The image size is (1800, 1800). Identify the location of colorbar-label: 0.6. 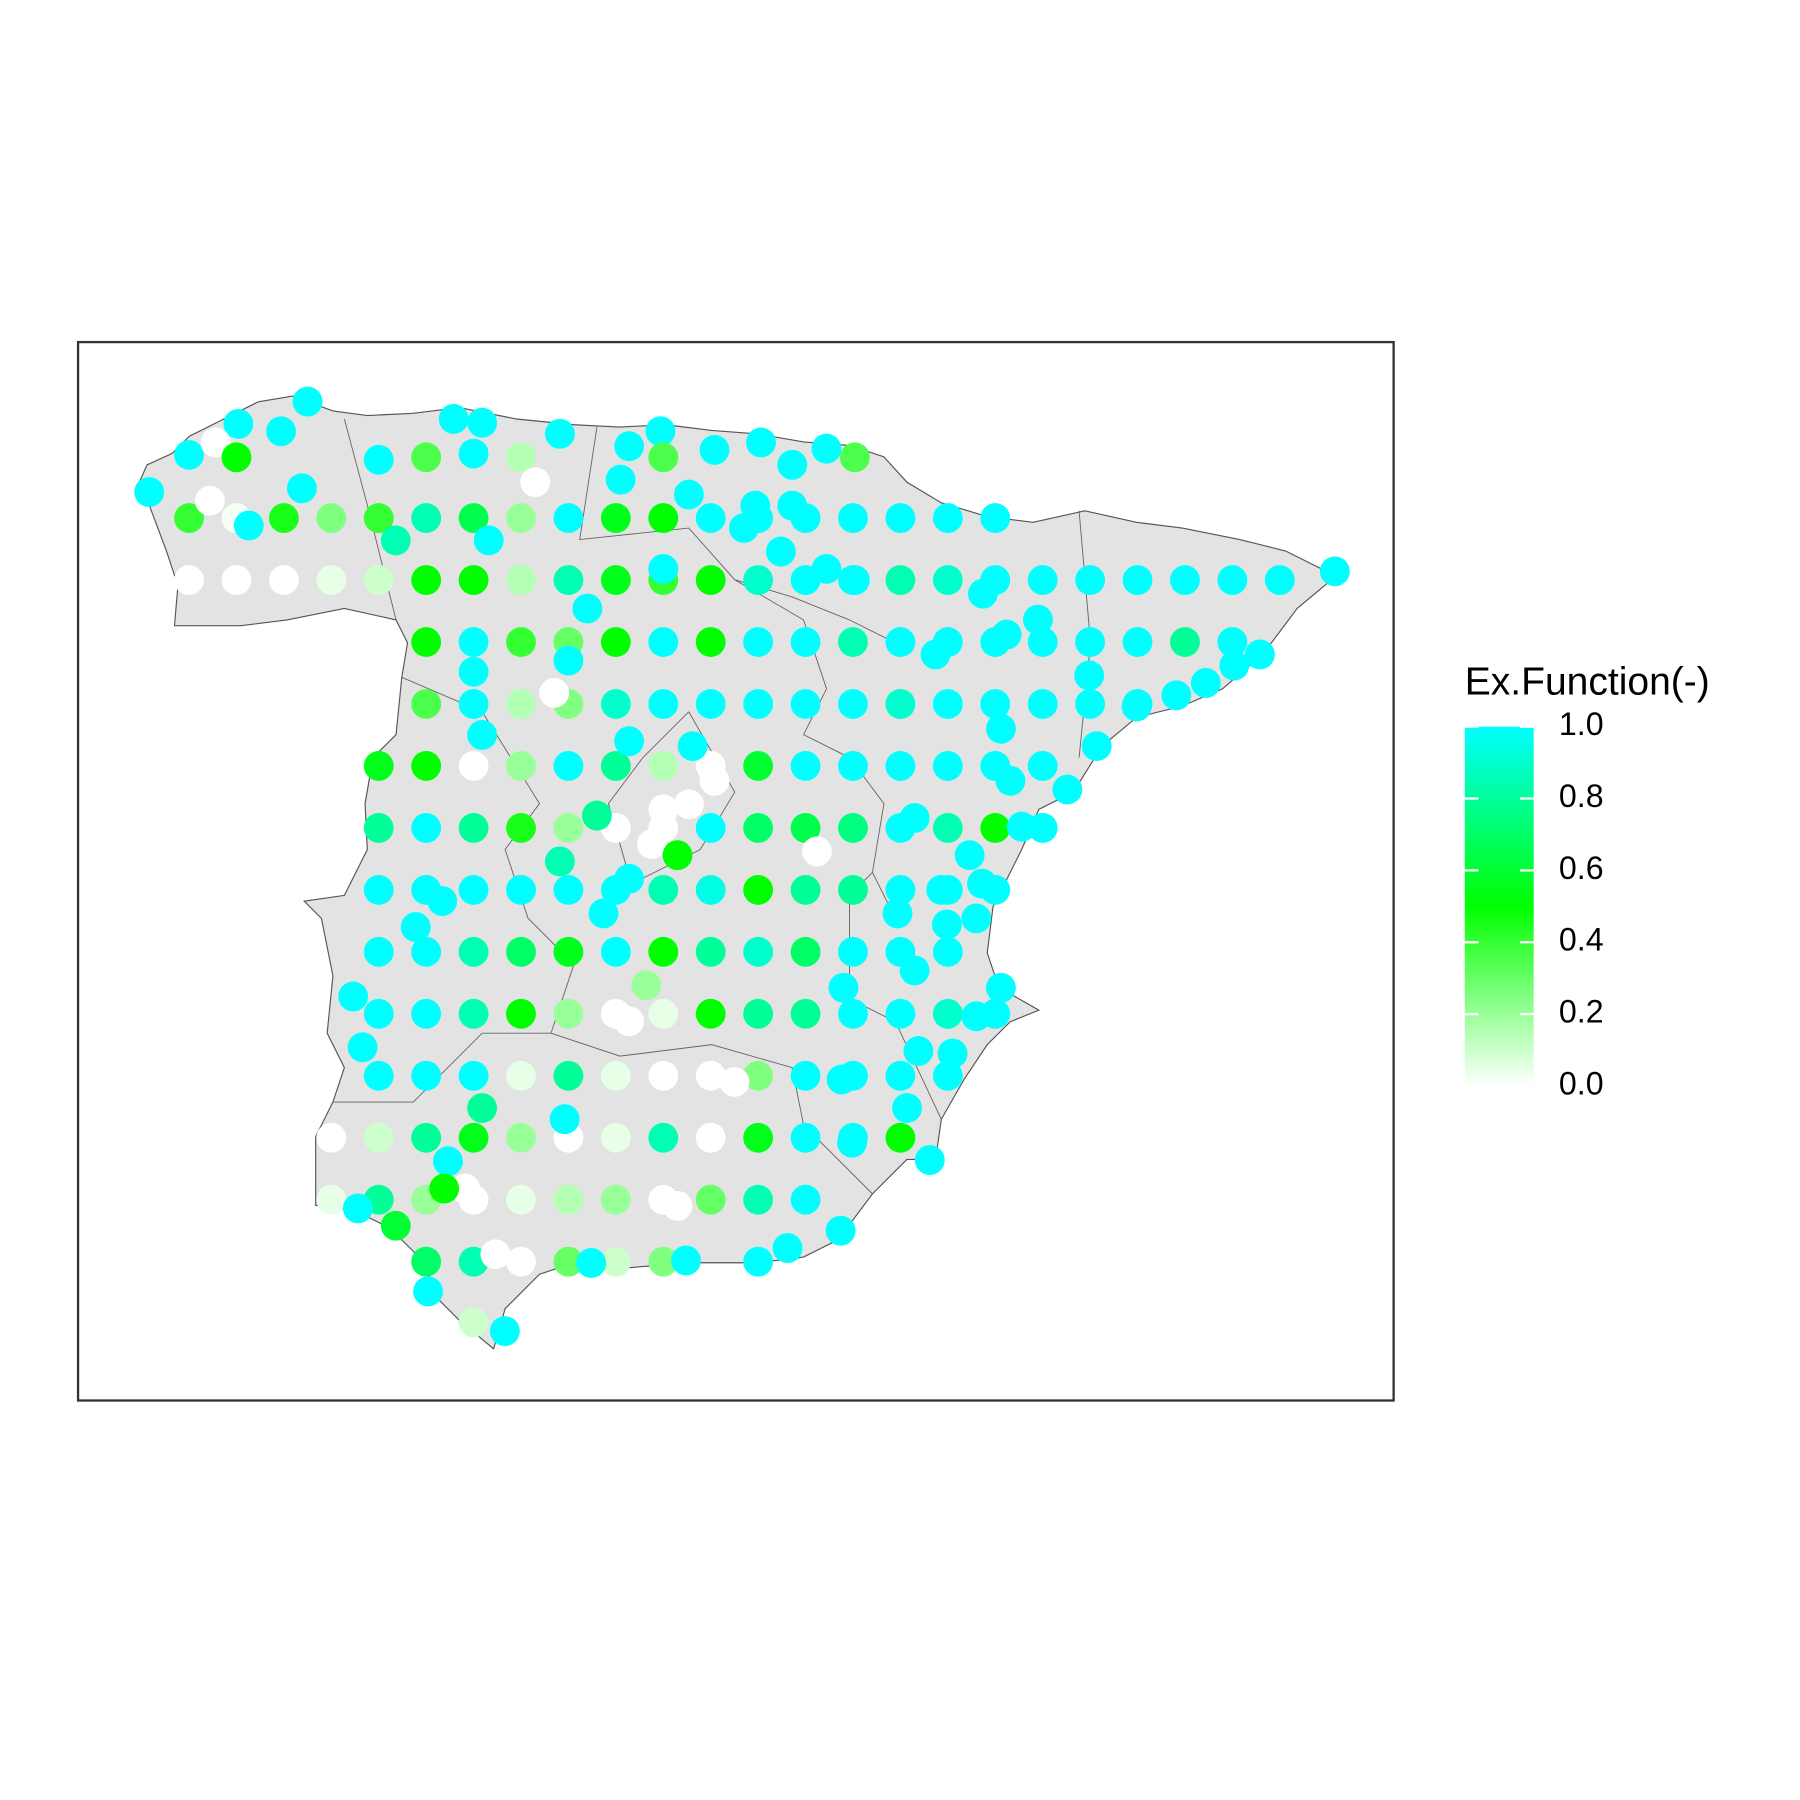
(1581, 868).